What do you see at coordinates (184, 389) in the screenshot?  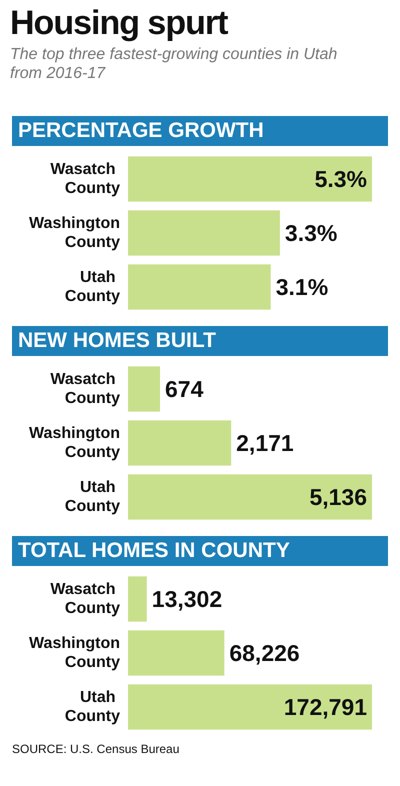 I see `data-label: 674` at bounding box center [184, 389].